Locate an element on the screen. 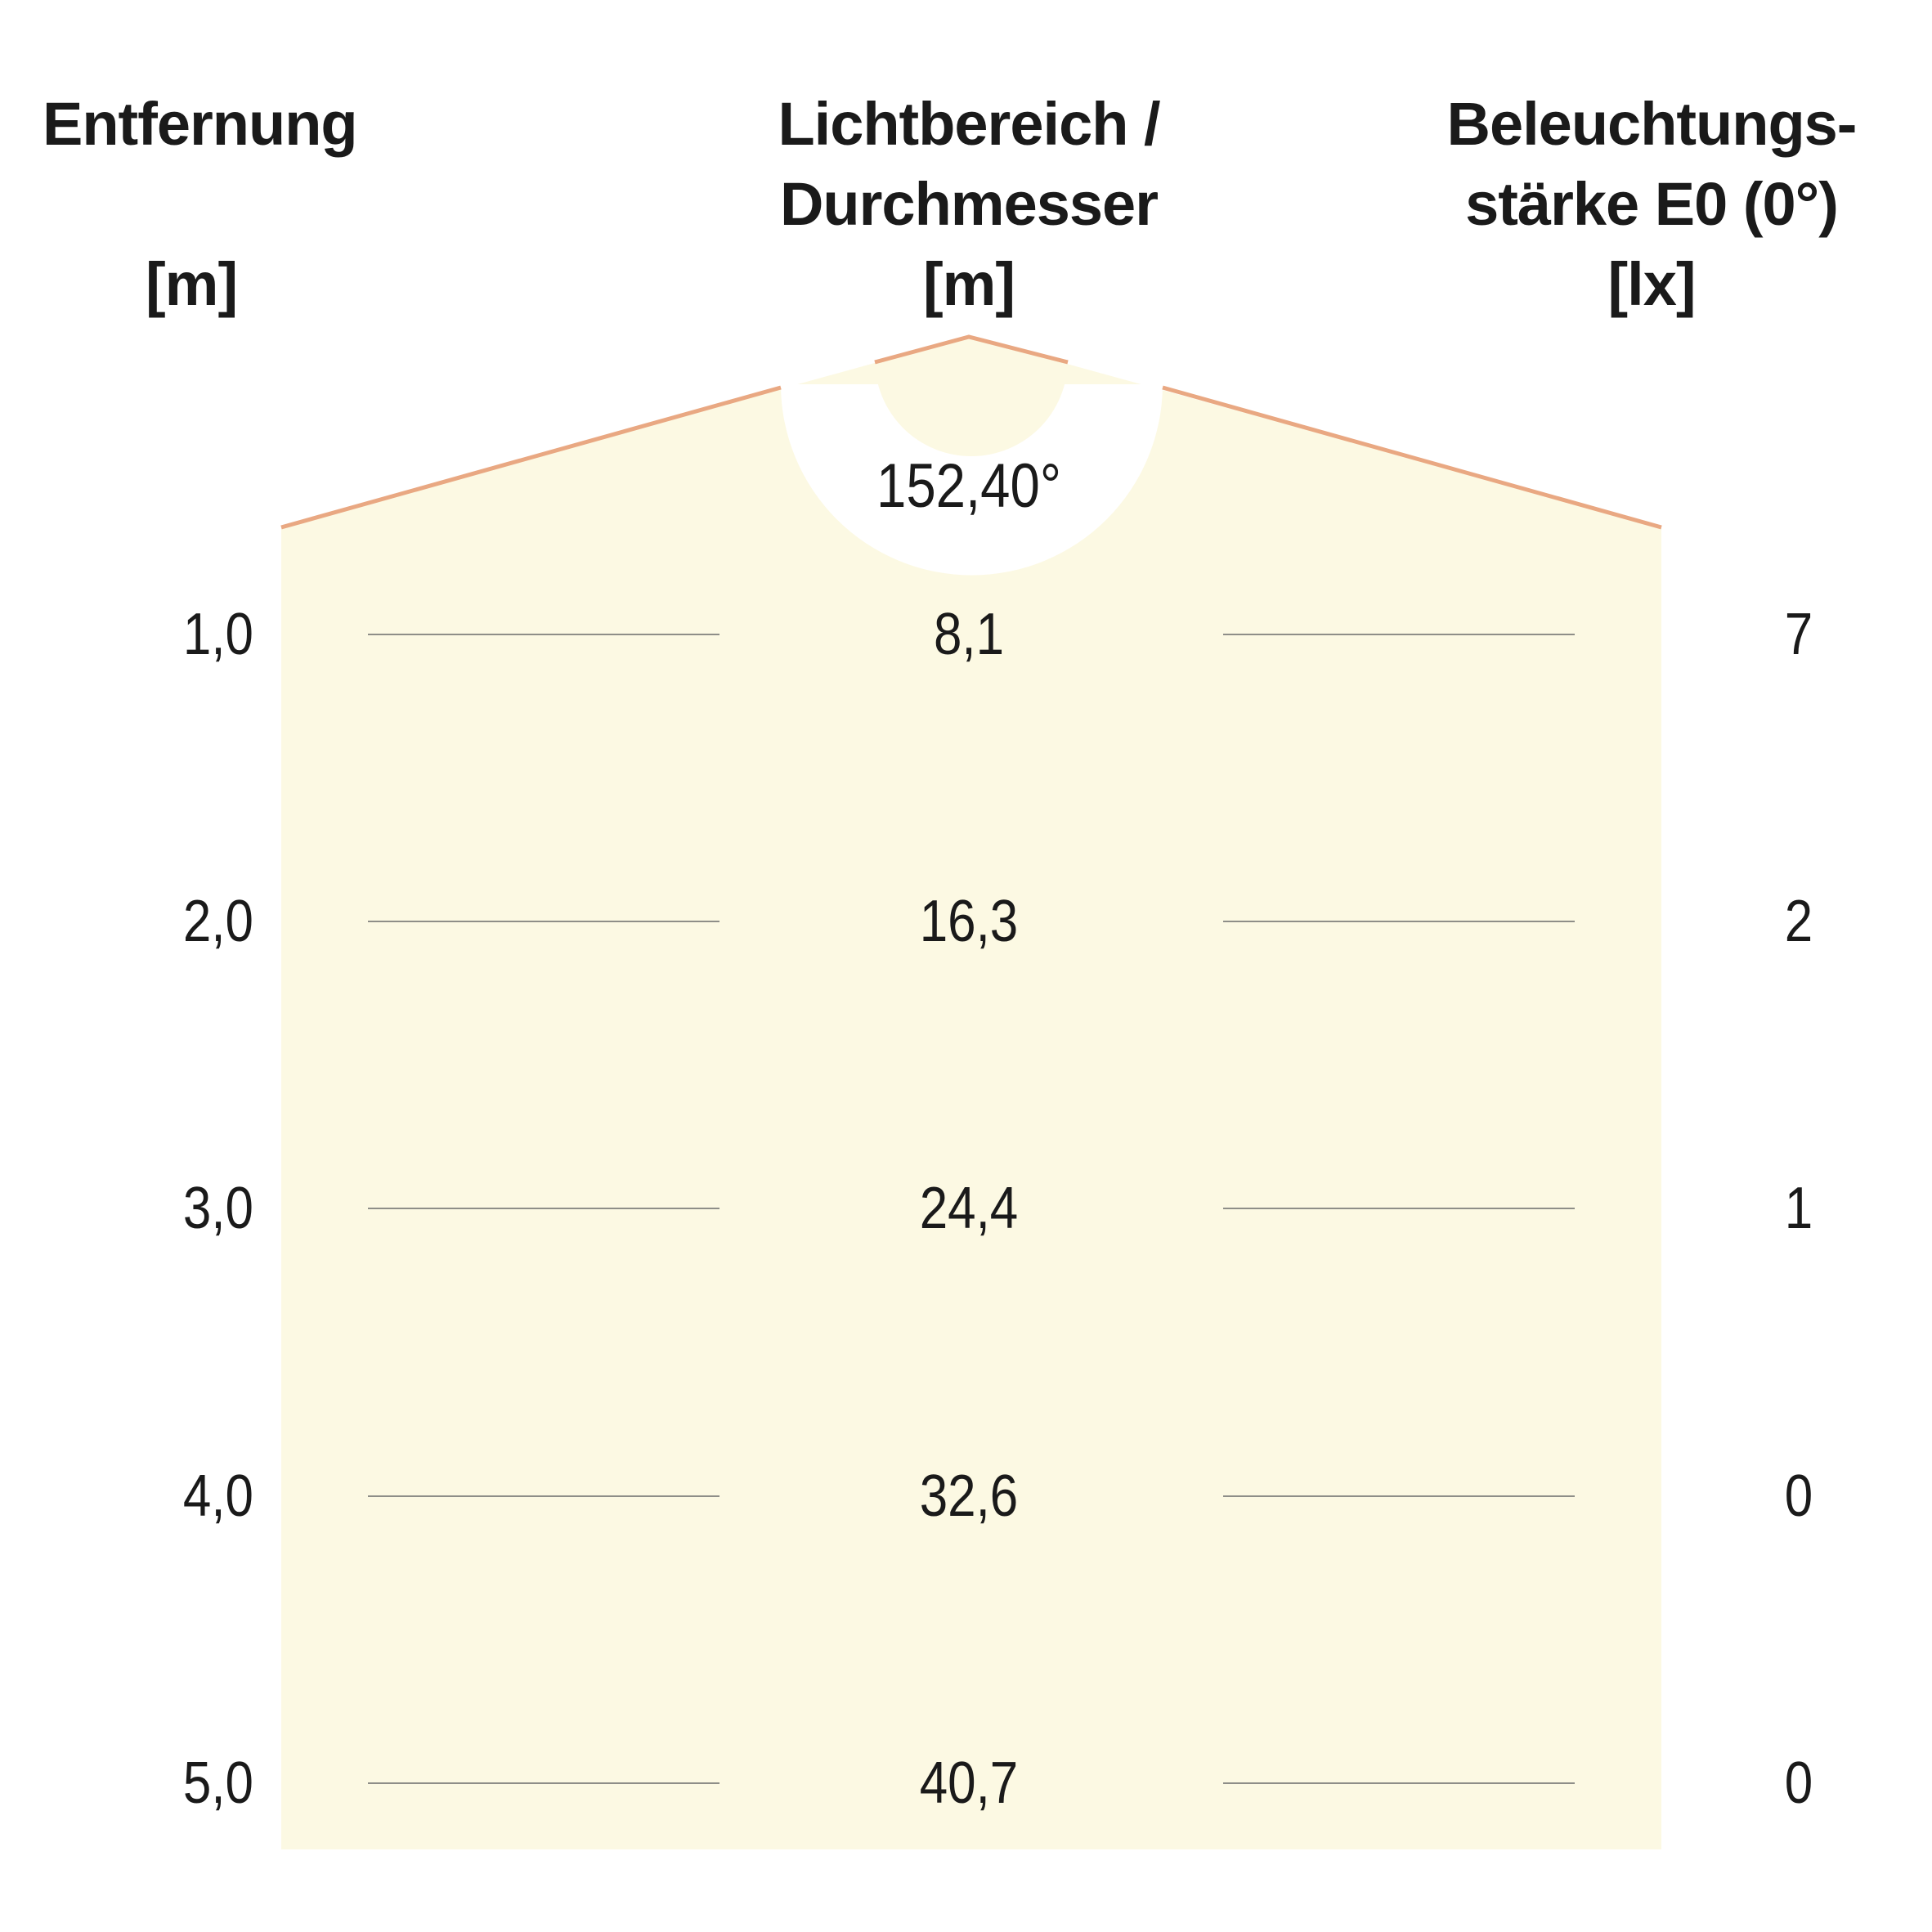 Image resolution: width=1932 pixels, height=1932 pixels. distance-value: 2,0 is located at coordinates (218, 921).